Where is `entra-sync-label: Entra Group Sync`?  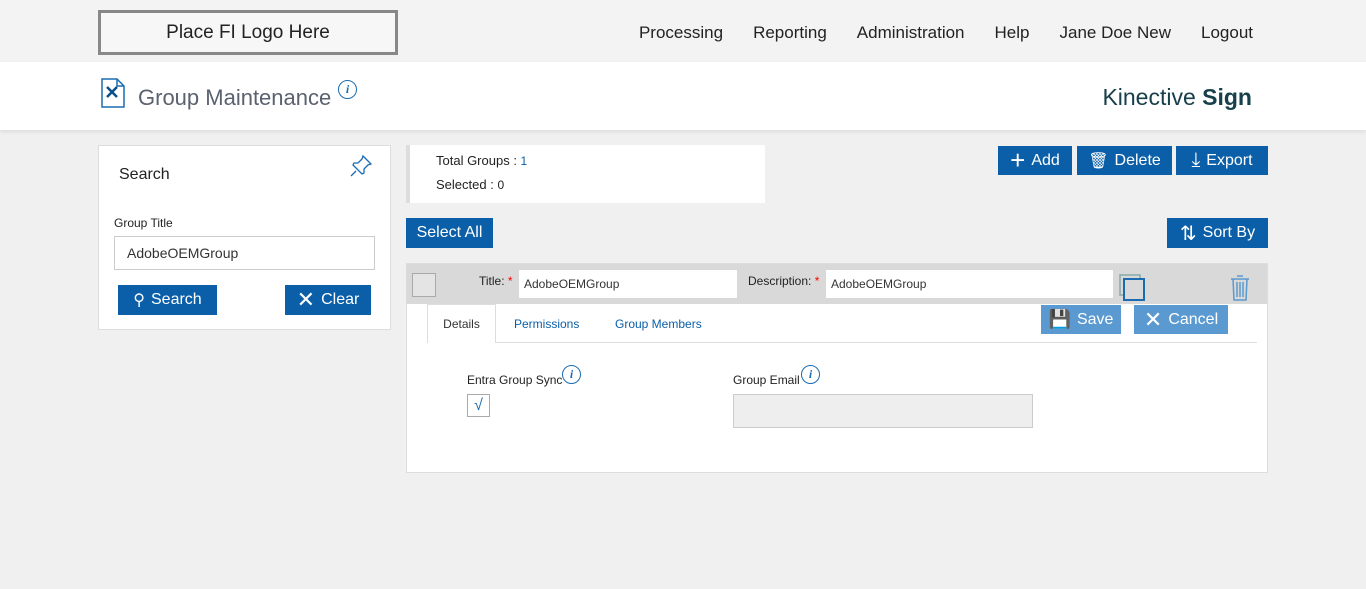
entra-sync-label: Entra Group Sync is located at coordinates (515, 380).